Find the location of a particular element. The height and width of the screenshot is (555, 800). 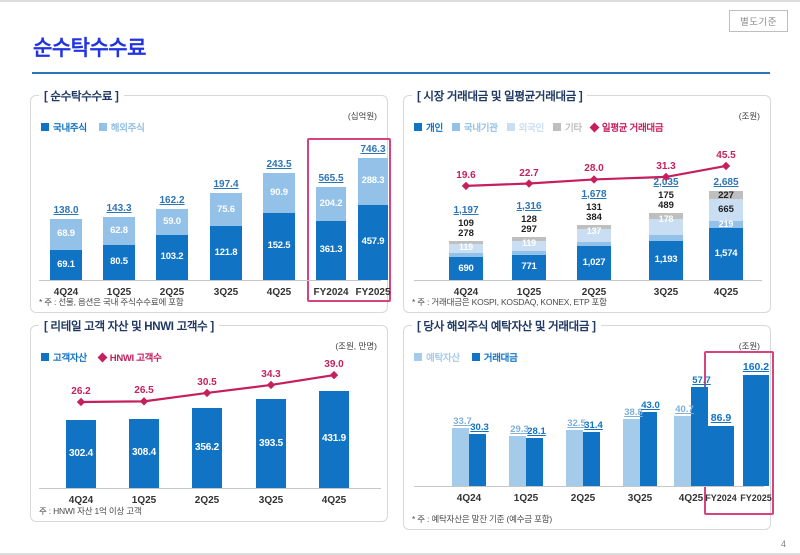

bar-label: 43.0 is located at coordinates (650, 406).